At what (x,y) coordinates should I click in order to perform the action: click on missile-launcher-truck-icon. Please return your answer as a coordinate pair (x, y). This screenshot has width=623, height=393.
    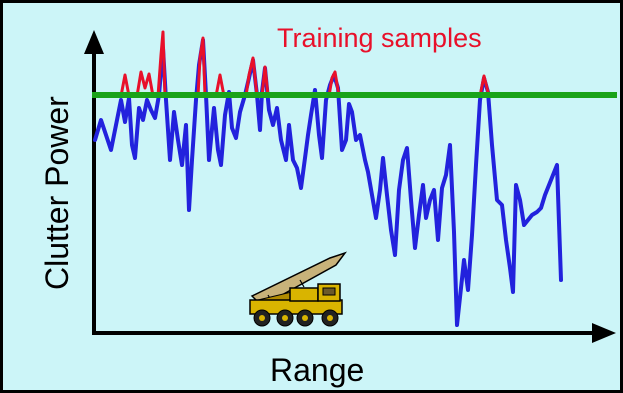
    Looking at the image, I should click on (298, 289).